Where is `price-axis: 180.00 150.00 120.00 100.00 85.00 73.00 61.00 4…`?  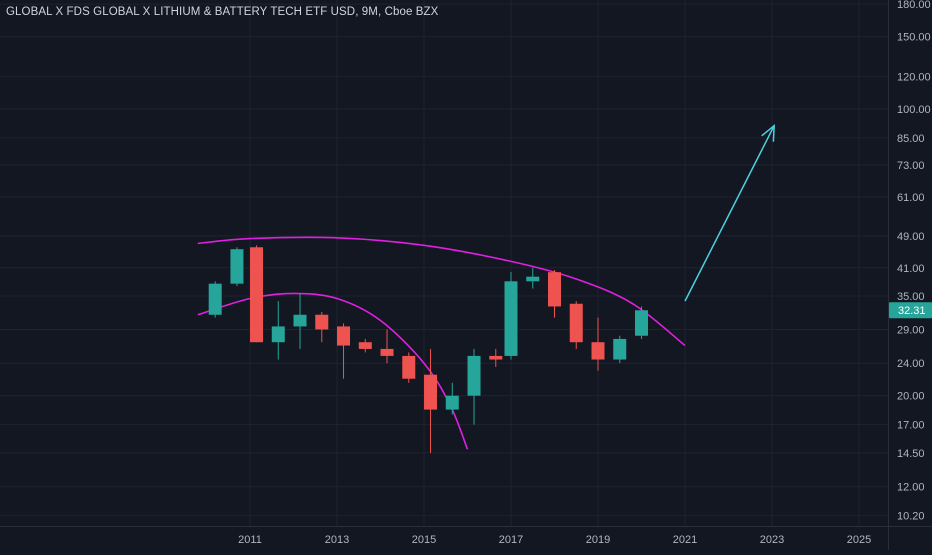
price-axis: 180.00 150.00 120.00 100.00 85.00 73.00 61.00 4… is located at coordinates (909, 275).